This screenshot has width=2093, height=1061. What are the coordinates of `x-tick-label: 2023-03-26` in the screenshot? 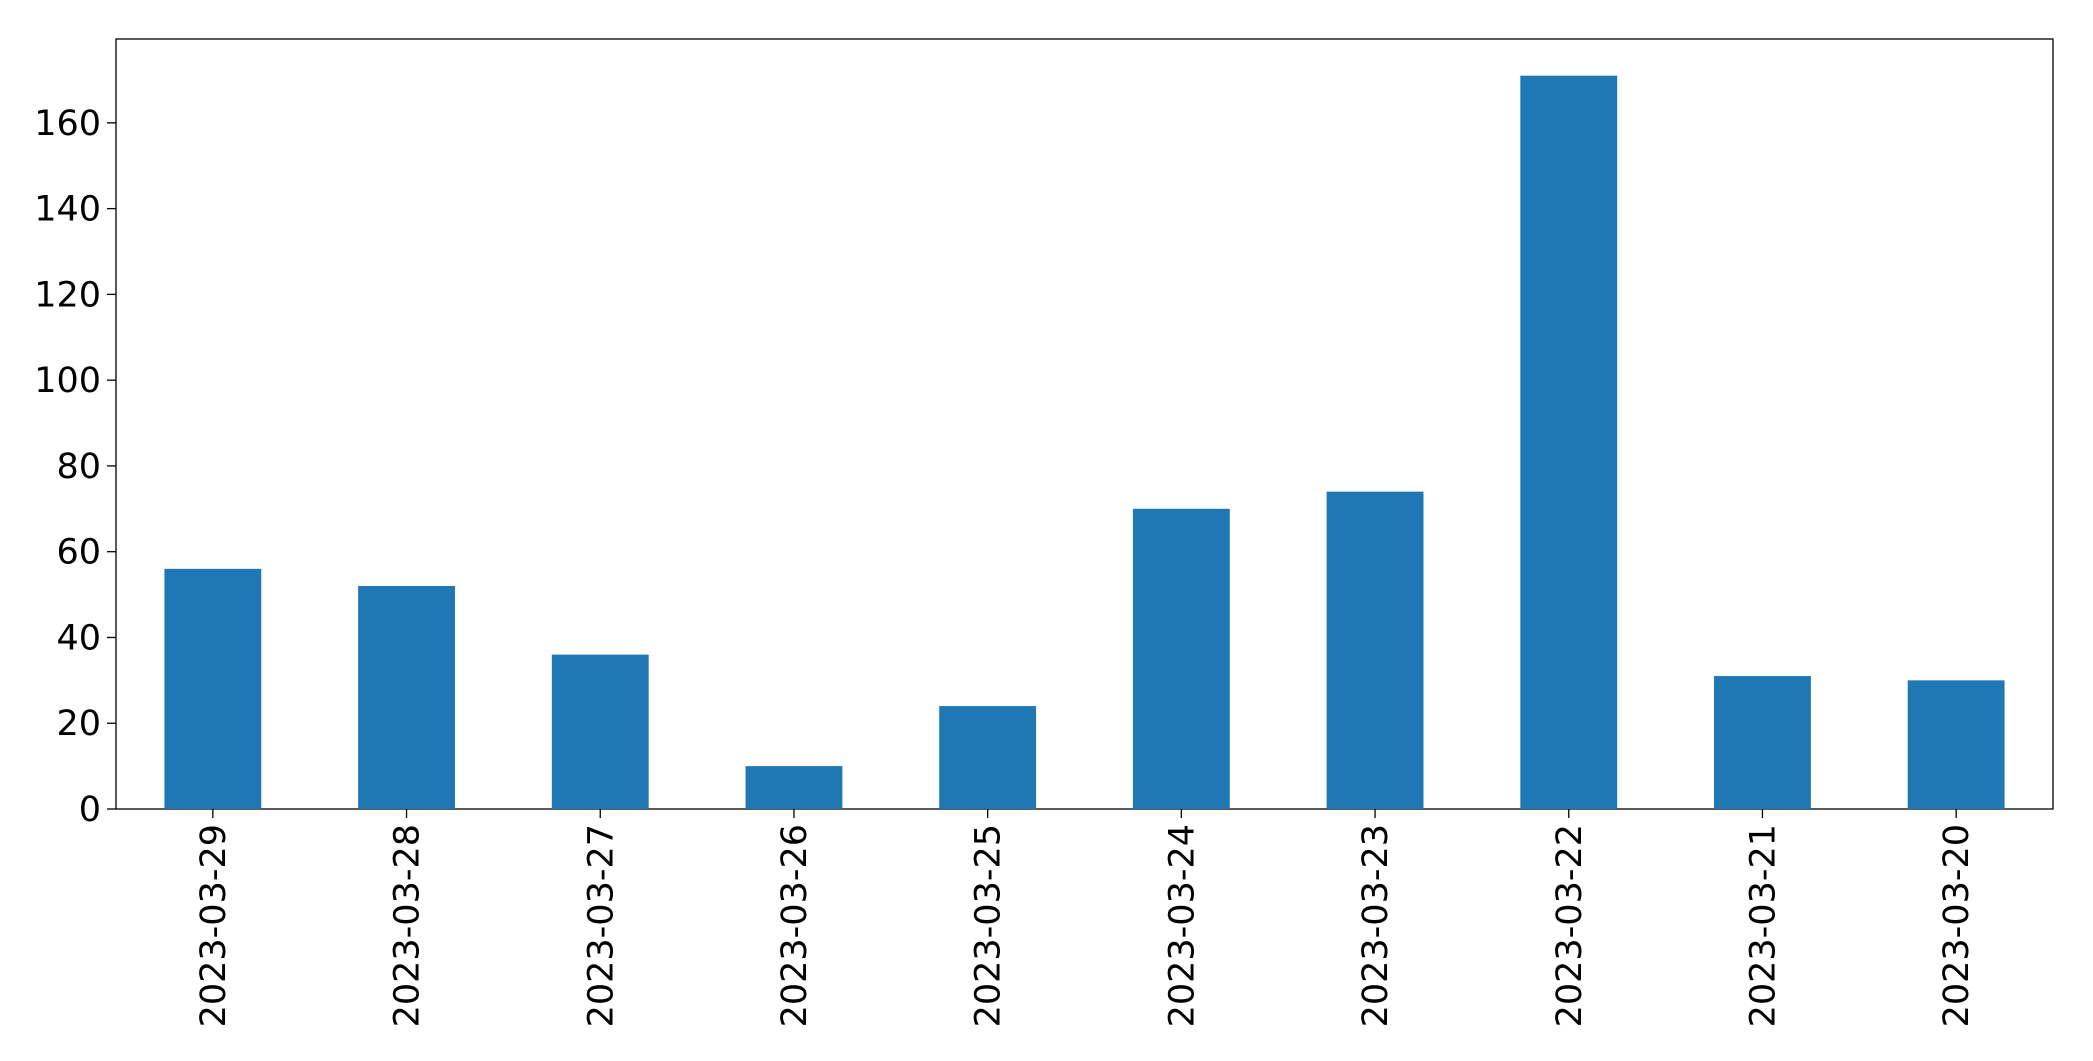 It's located at (795, 925).